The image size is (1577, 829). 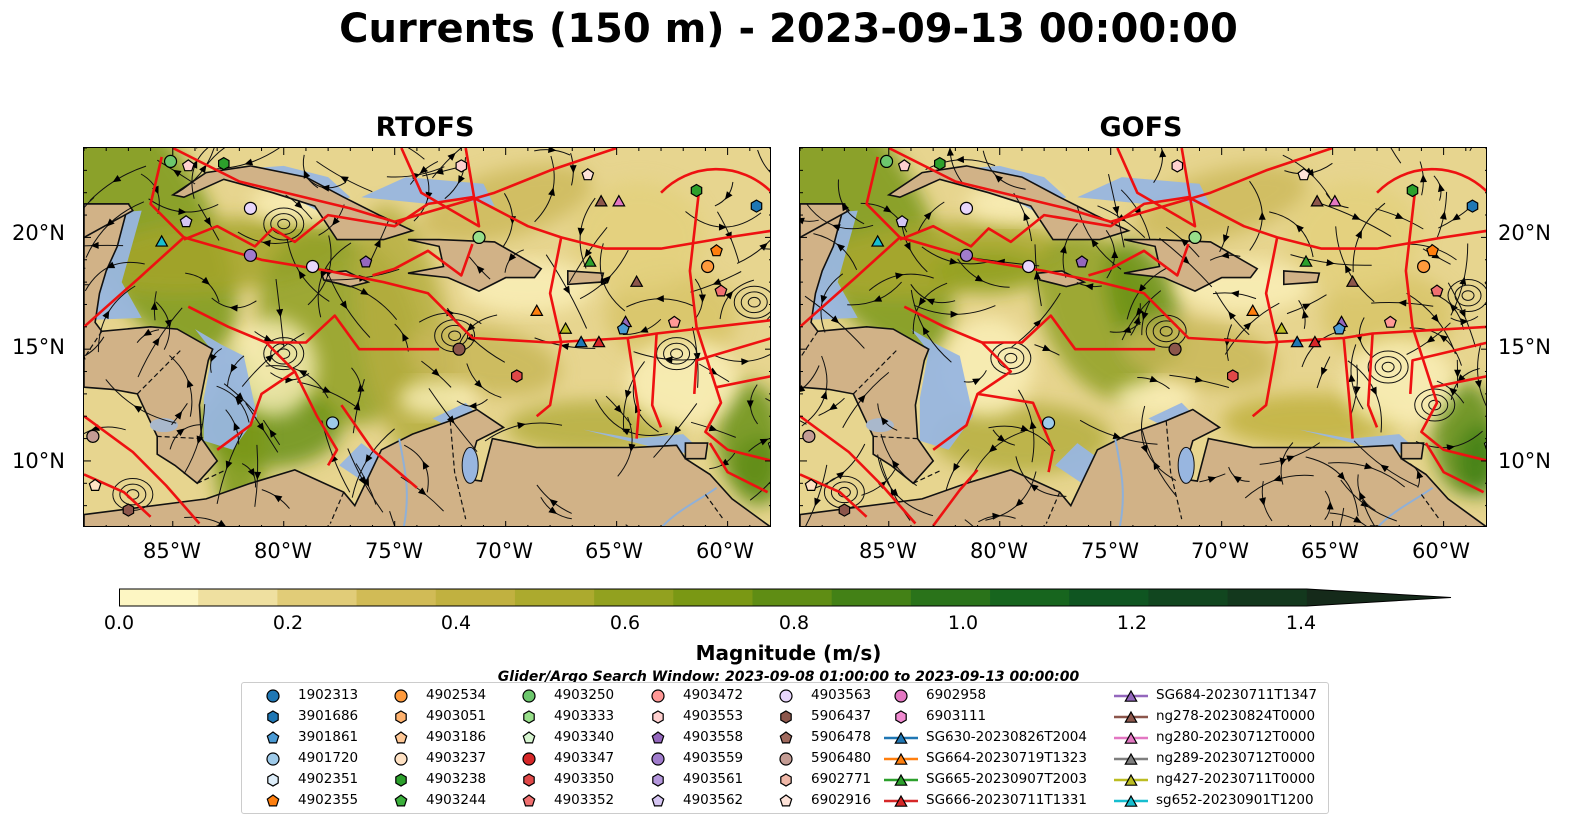 I want to click on lat-label-left-15: 15°N, so click(x=38, y=347).